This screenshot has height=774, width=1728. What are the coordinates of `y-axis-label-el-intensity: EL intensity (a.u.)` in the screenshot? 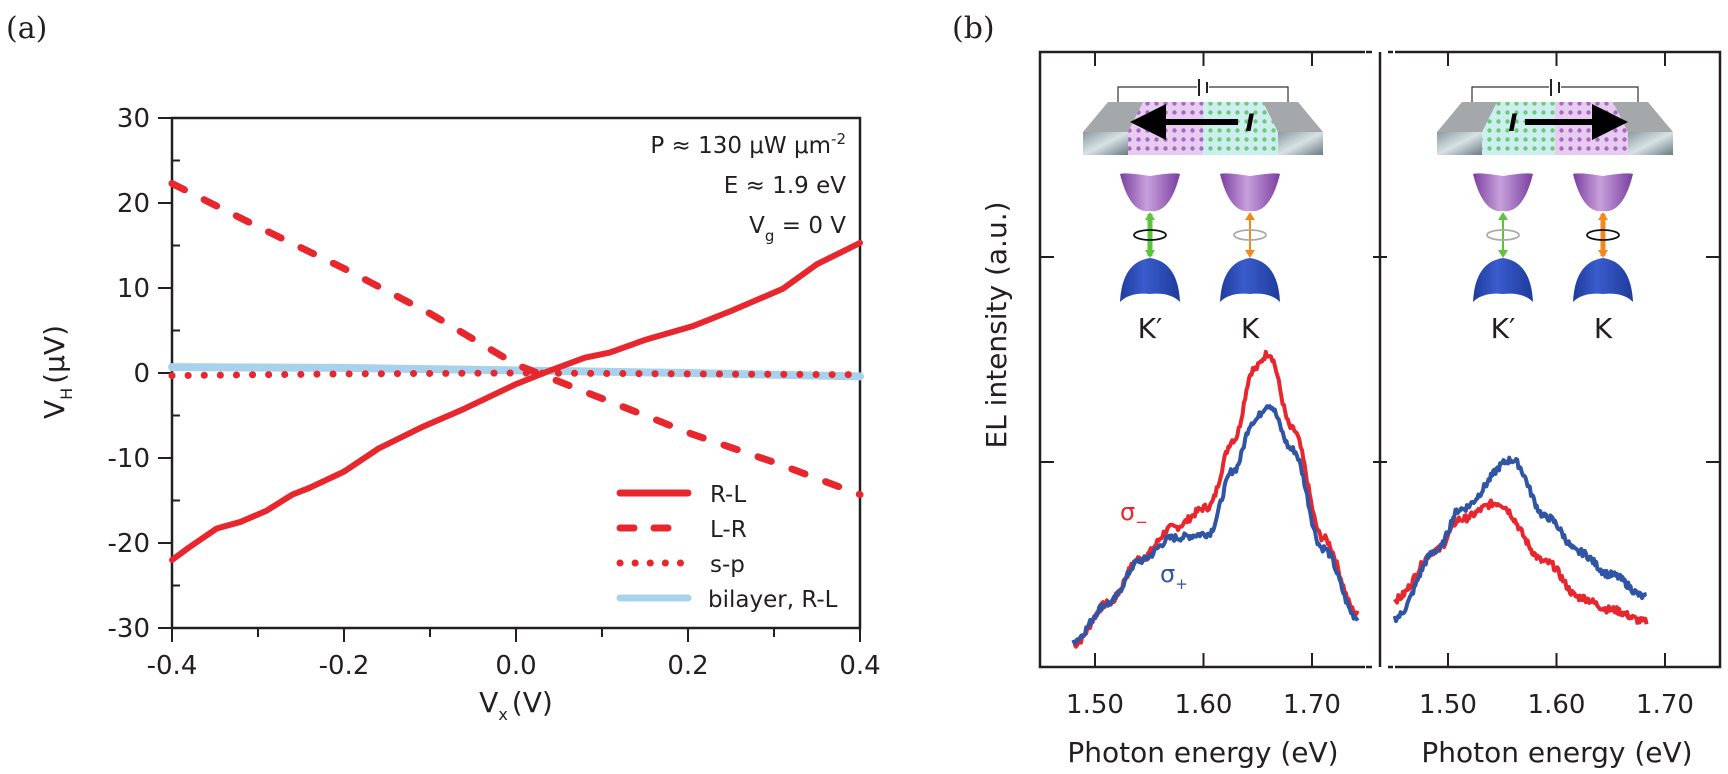 It's located at (996, 324).